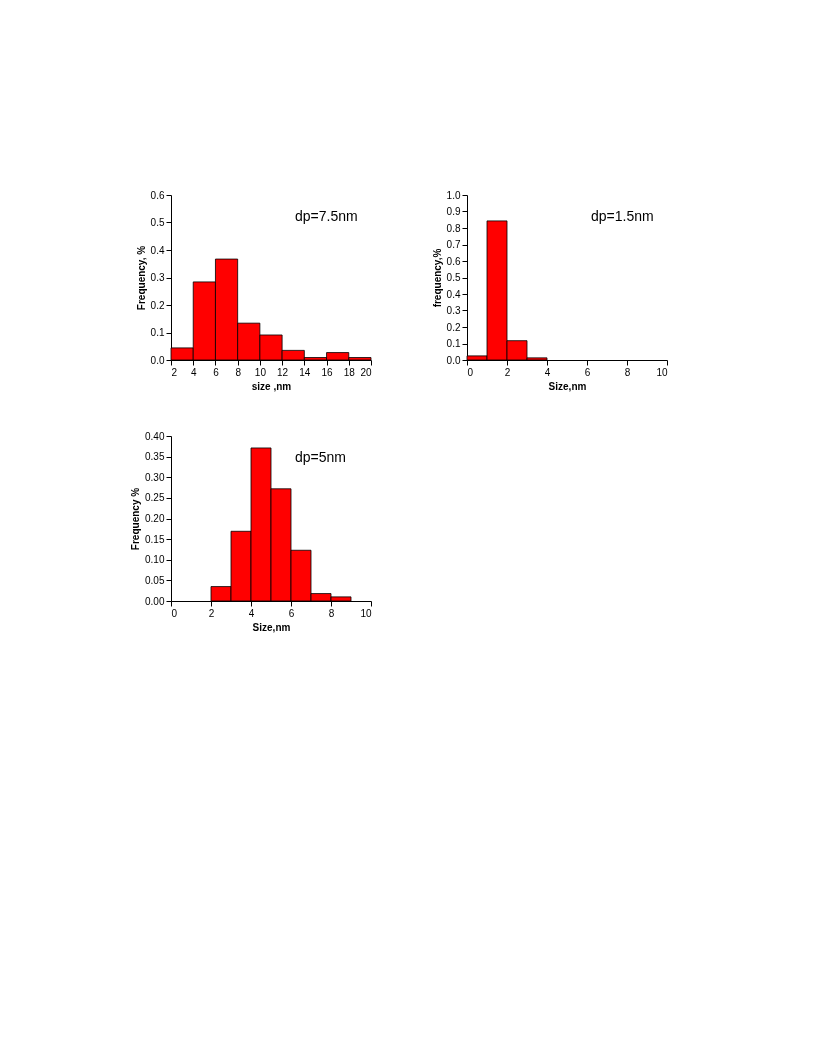  I want to click on y-tick-label: 0.8, so click(453, 228).